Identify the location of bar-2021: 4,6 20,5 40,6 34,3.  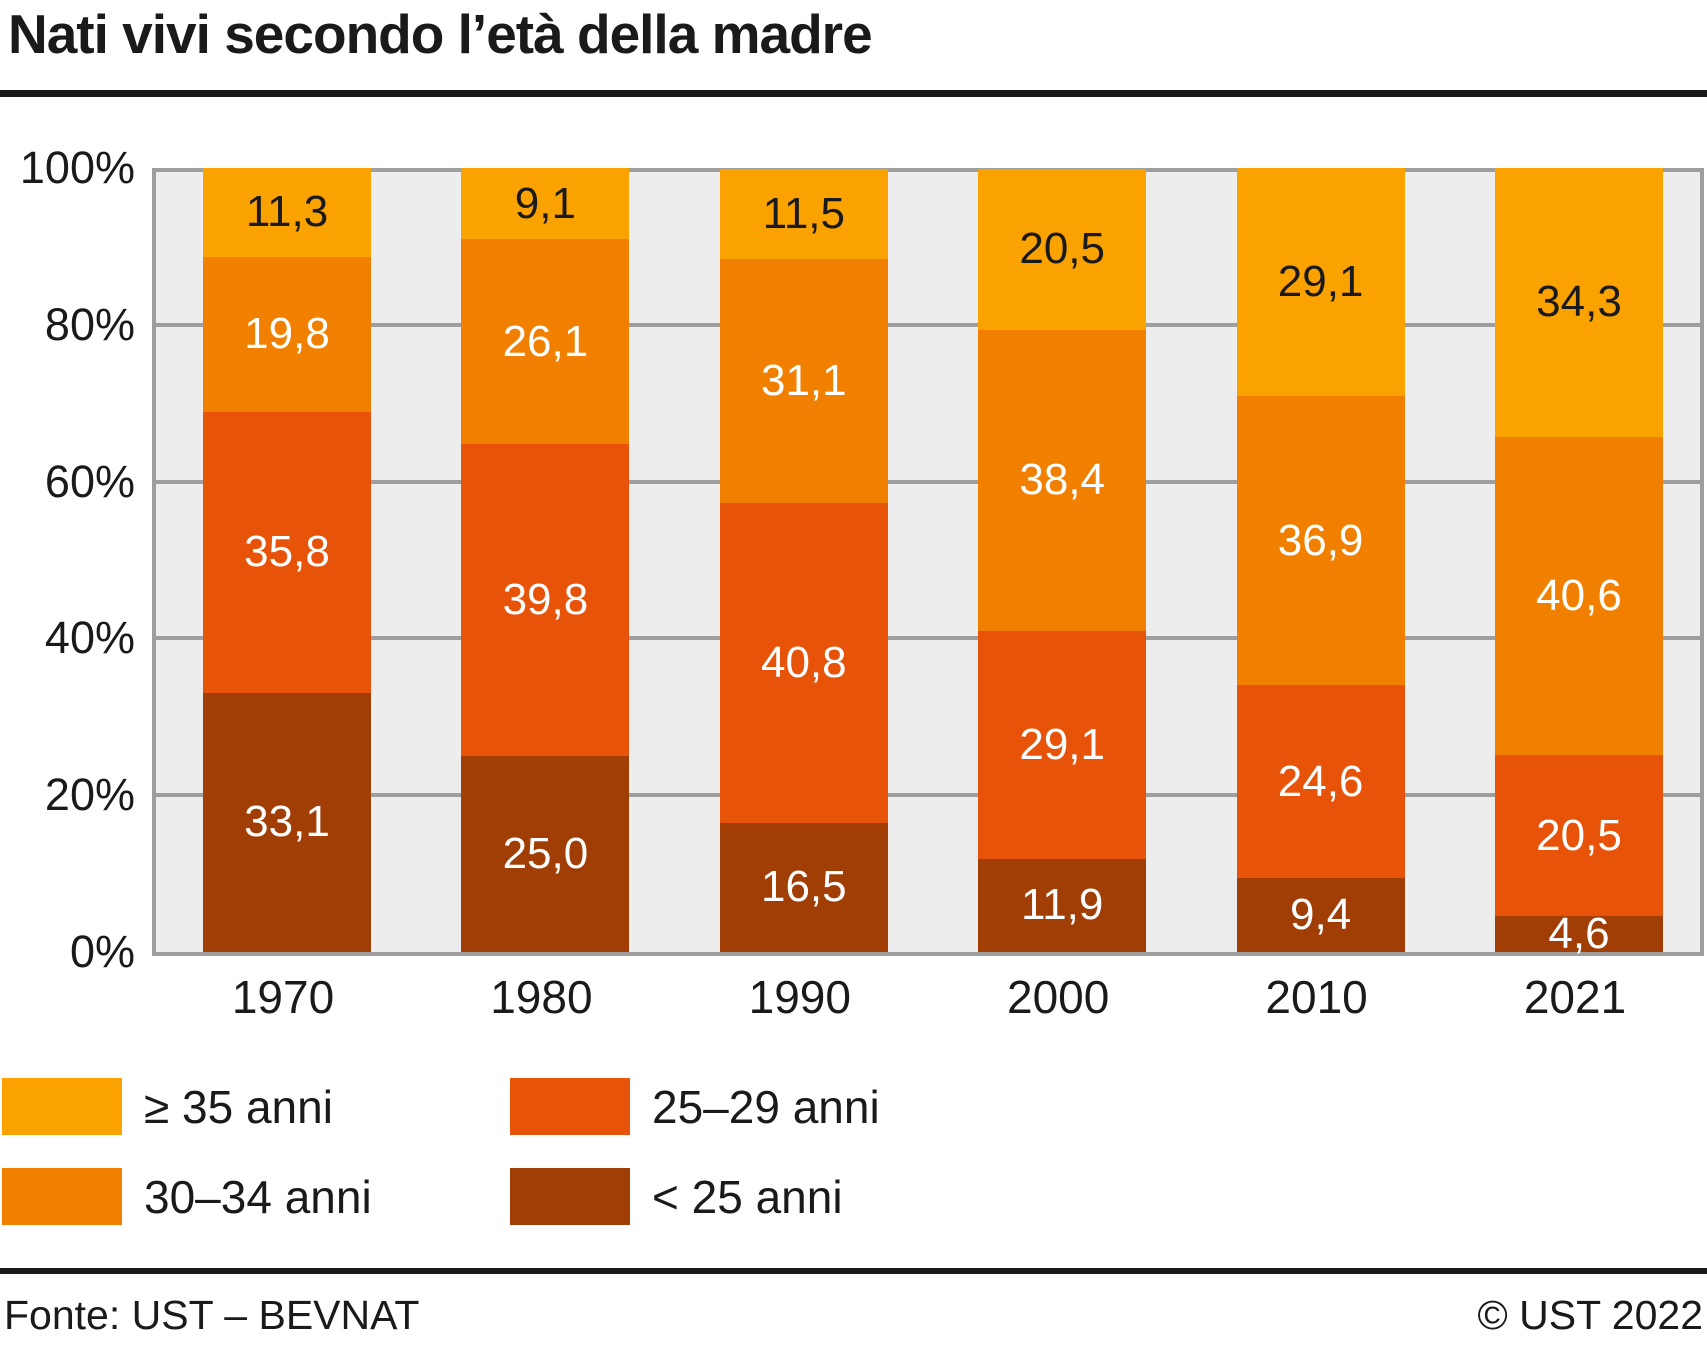
(1579, 561).